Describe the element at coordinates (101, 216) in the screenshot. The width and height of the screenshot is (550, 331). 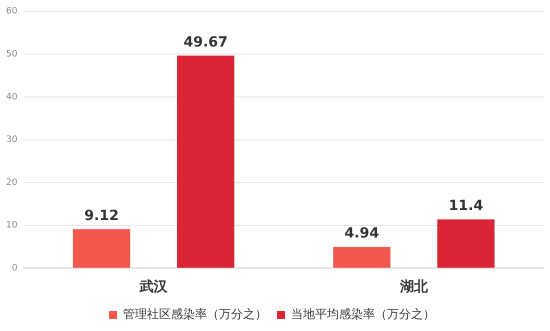
I see `data-label: 9.12` at that location.